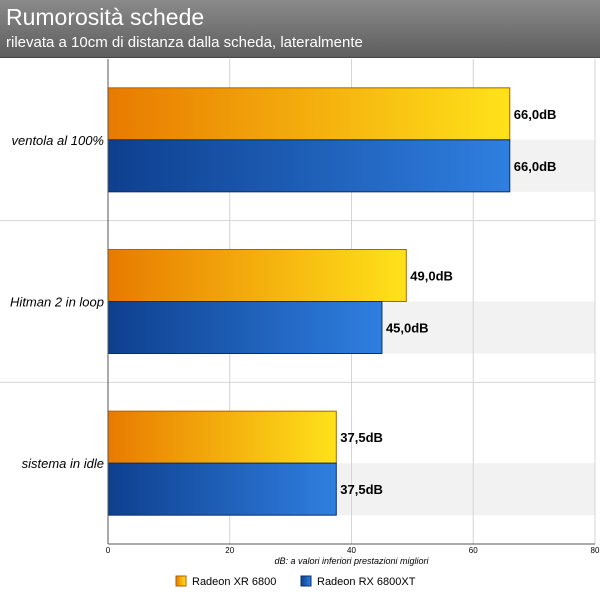  Describe the element at coordinates (57, 140) in the screenshot. I see `category-label: ventola al 100%` at that location.